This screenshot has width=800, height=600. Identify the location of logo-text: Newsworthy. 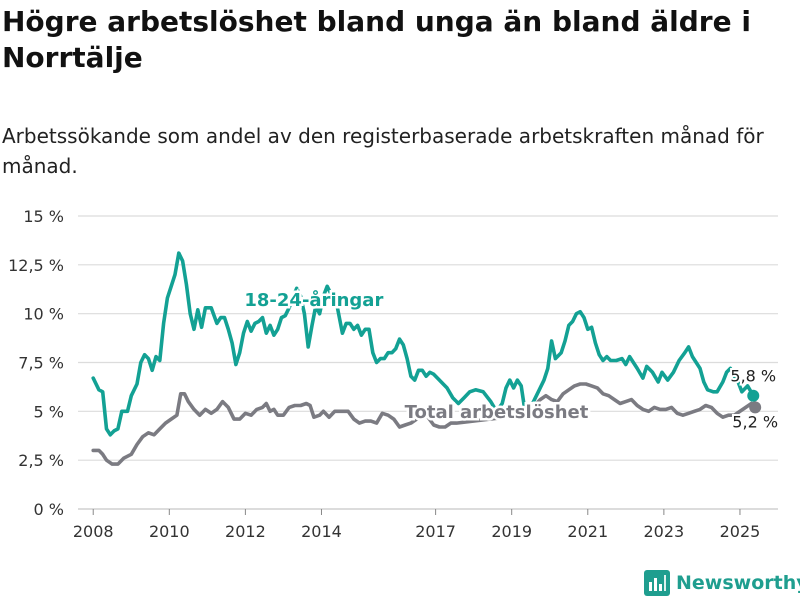
(738, 583).